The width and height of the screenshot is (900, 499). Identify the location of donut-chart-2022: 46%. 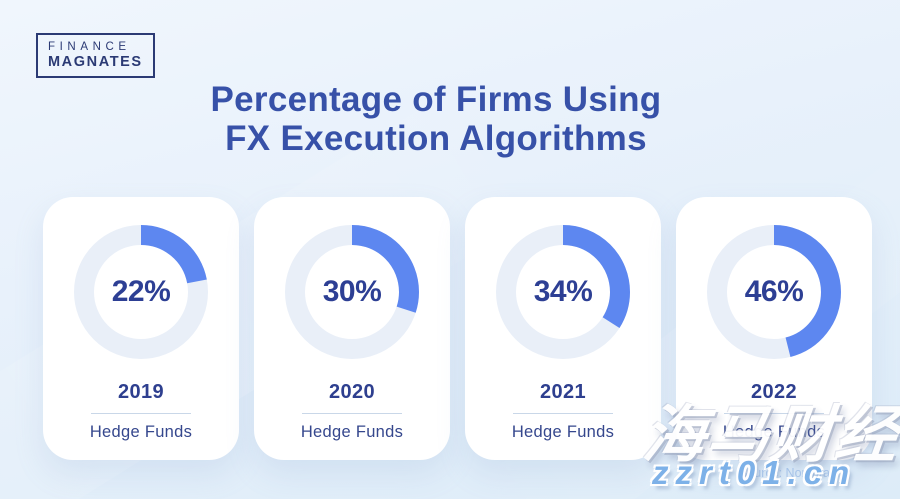
(774, 292).